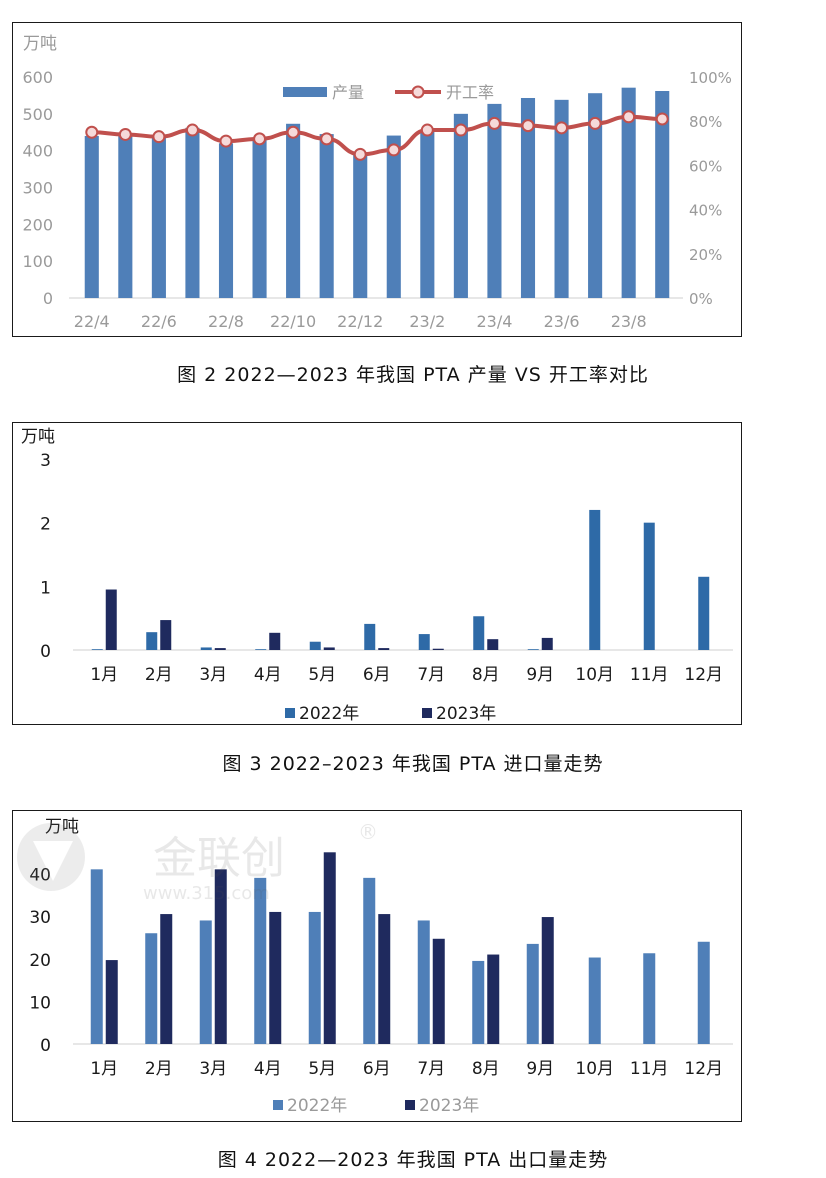 This screenshot has height=1178, width=826. What do you see at coordinates (37, 151) in the screenshot?
I see `y-left-tick-label: 400` at bounding box center [37, 151].